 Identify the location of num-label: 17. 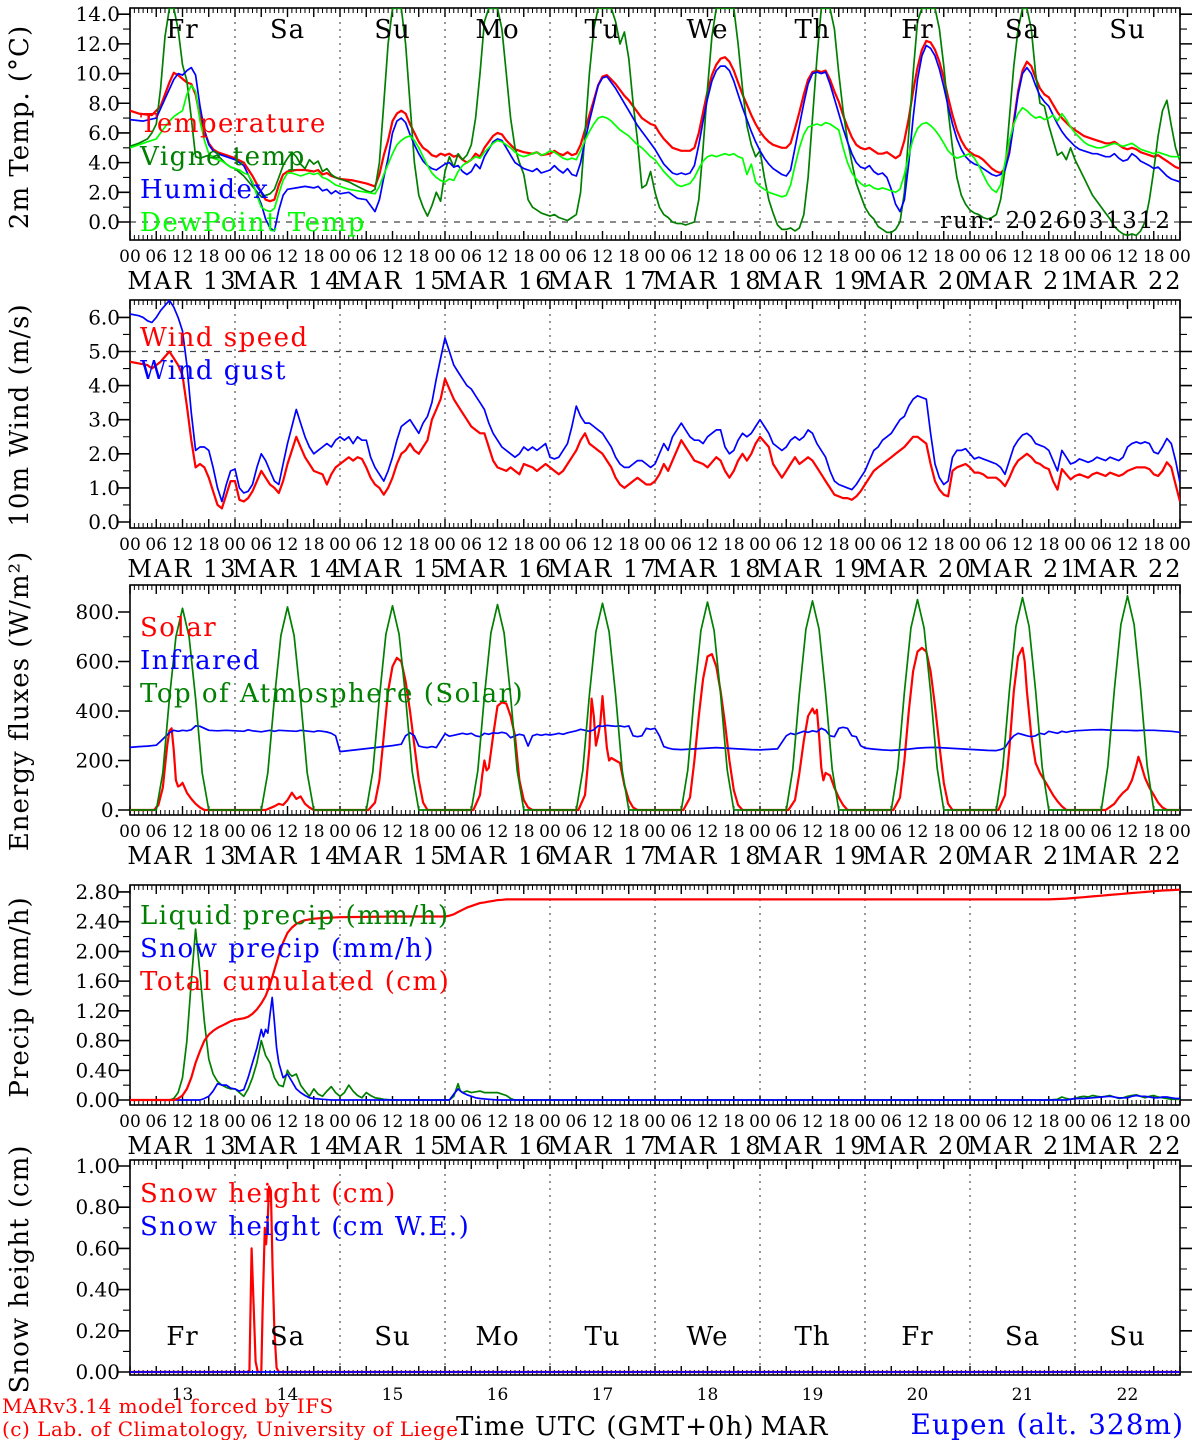
(603, 1395).